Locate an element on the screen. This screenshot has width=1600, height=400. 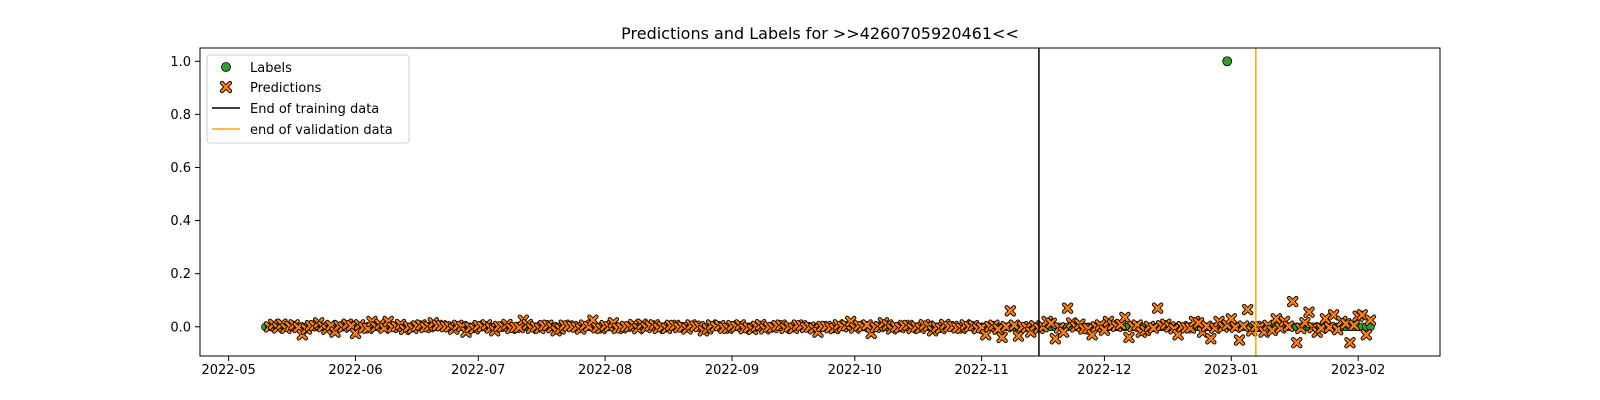
y-tick-label: 0.6 is located at coordinates (180, 168).